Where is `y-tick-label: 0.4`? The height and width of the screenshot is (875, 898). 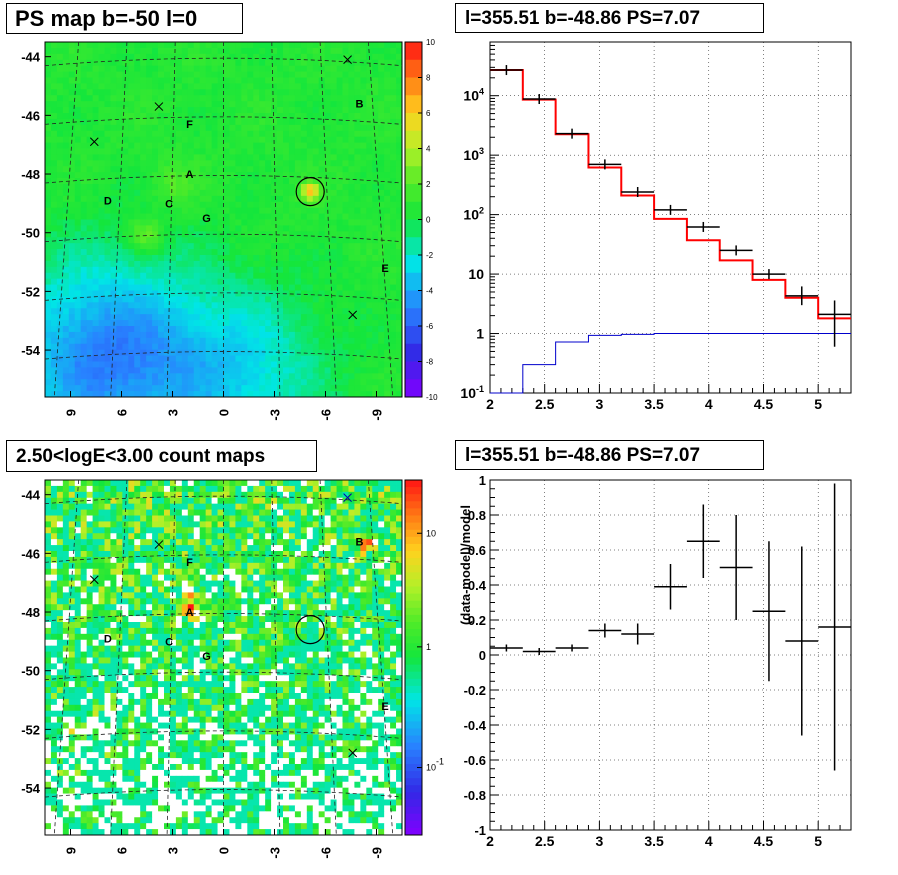
y-tick-label: 0.4 is located at coordinates (477, 585).